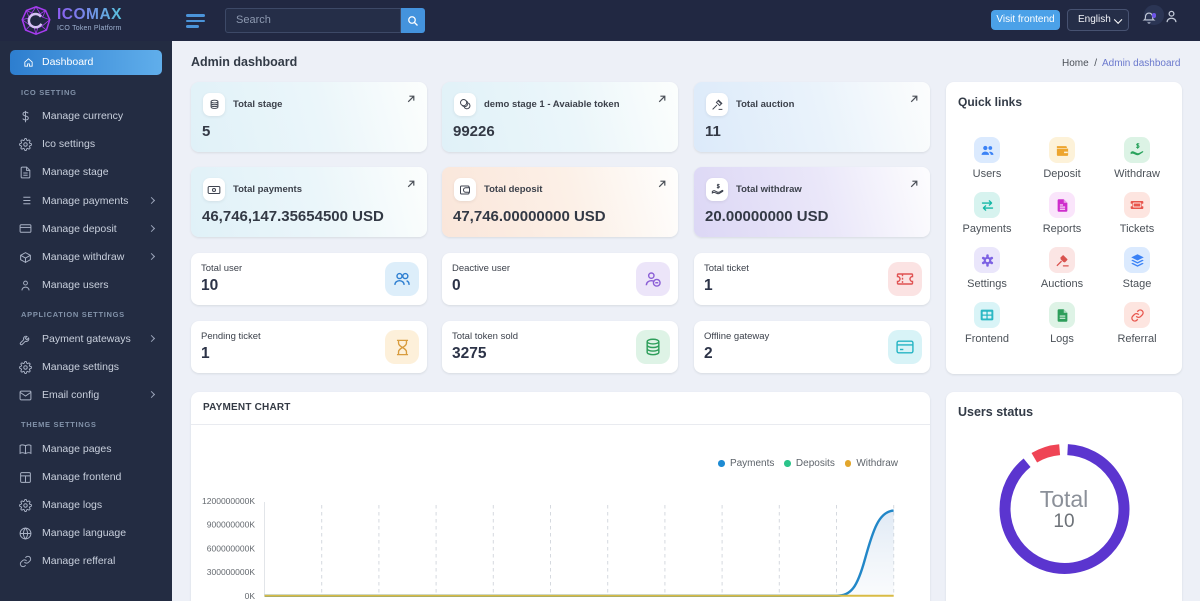 This screenshot has height=601, width=1200. Describe the element at coordinates (228, 501) in the screenshot. I see `svg-text: 1200000000K` at that location.